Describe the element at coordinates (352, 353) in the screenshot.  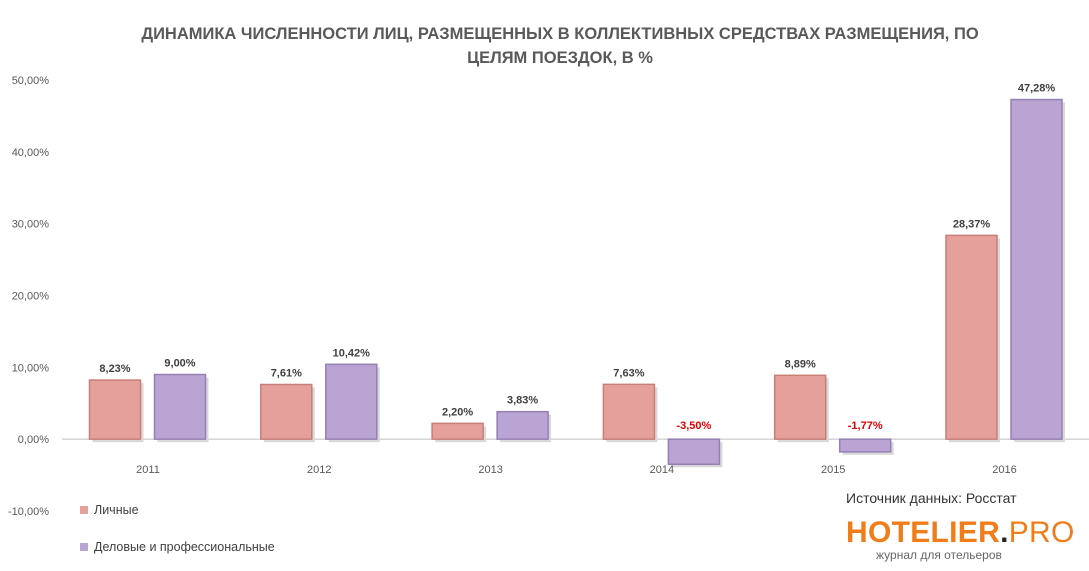
I see `data-label-business-2012: 10,42%` at that location.